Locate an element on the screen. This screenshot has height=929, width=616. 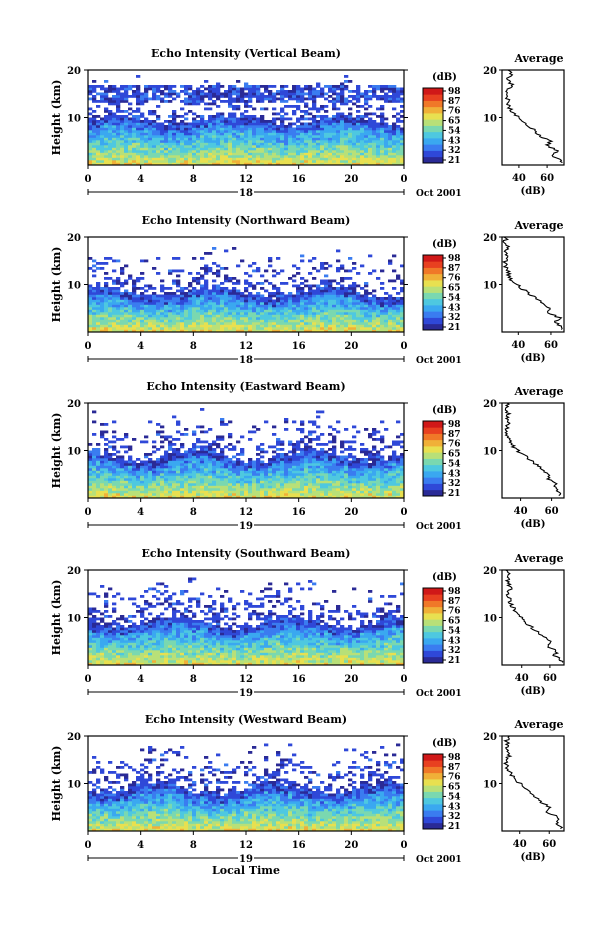
x-tick-label: 0 is located at coordinates (404, 346).